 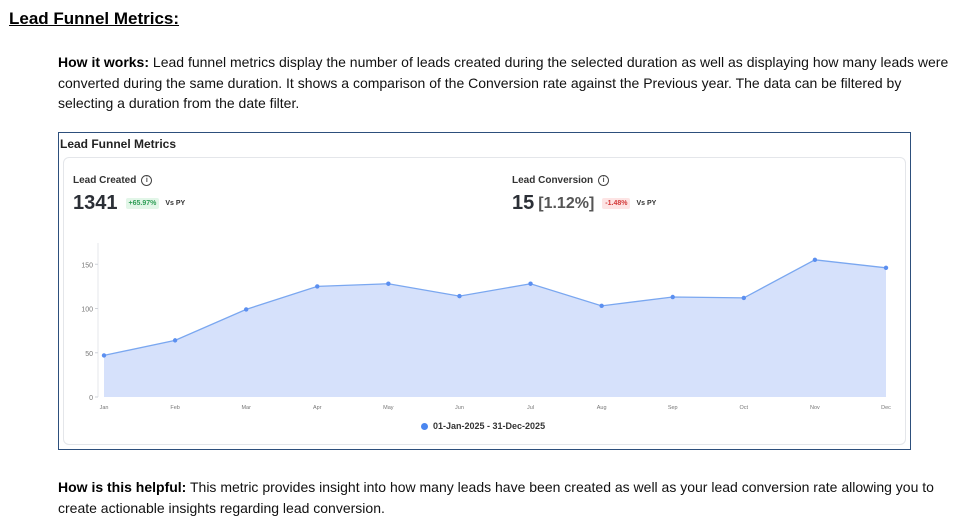 I want to click on y-tick-label: 50, so click(x=89, y=354).